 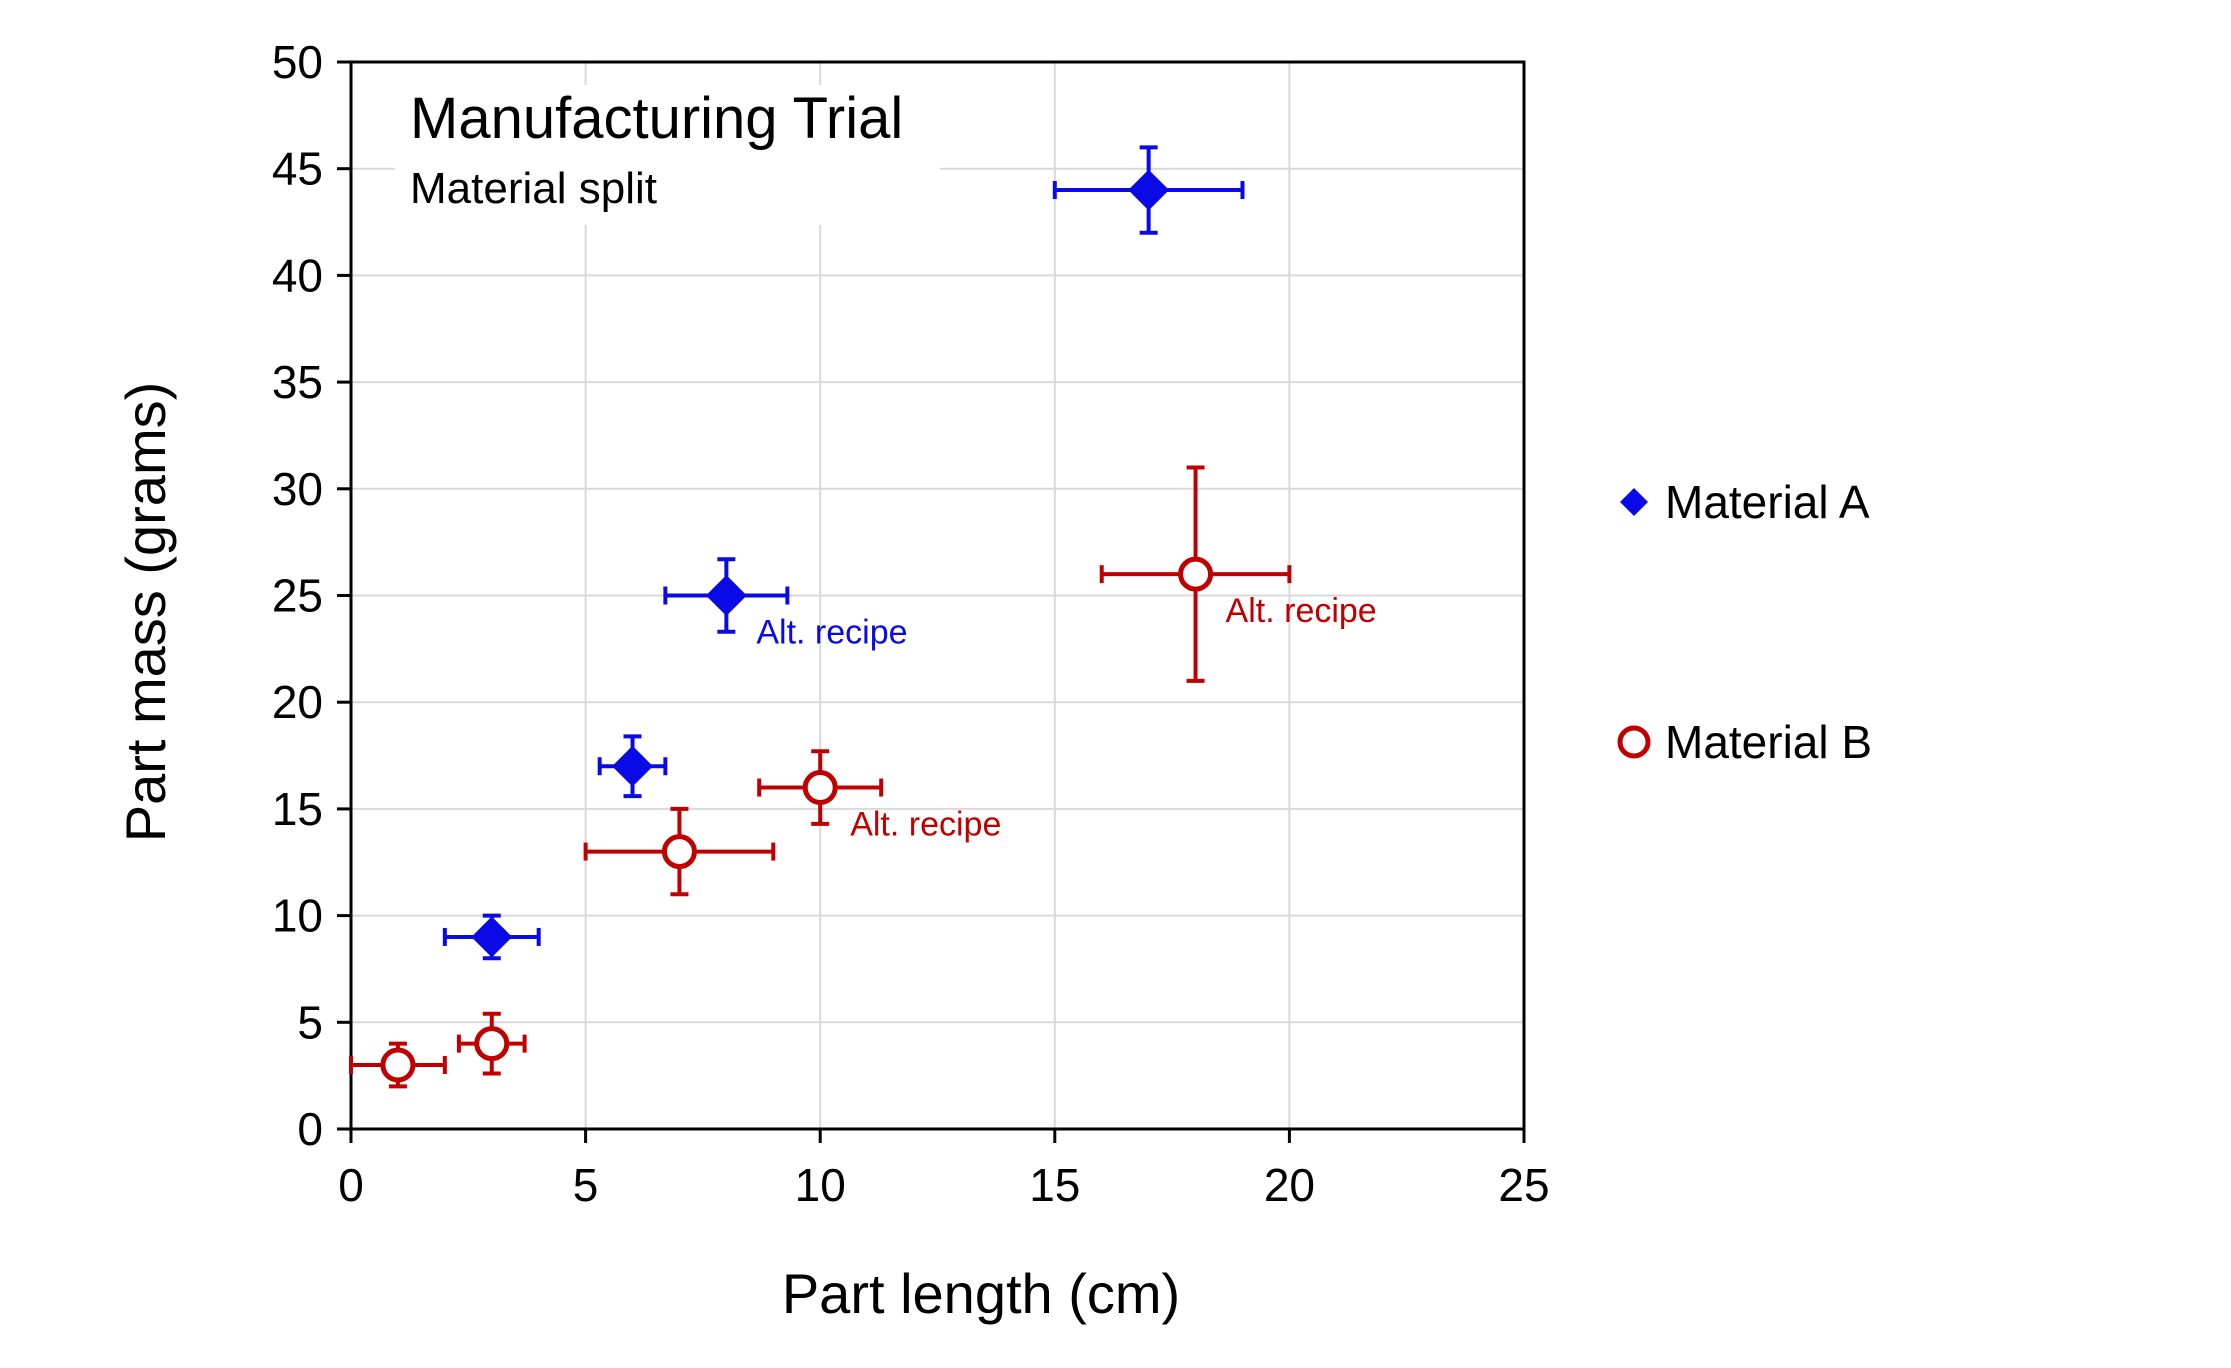 I want to click on legend: Material A Material B, so click(x=1744, y=622).